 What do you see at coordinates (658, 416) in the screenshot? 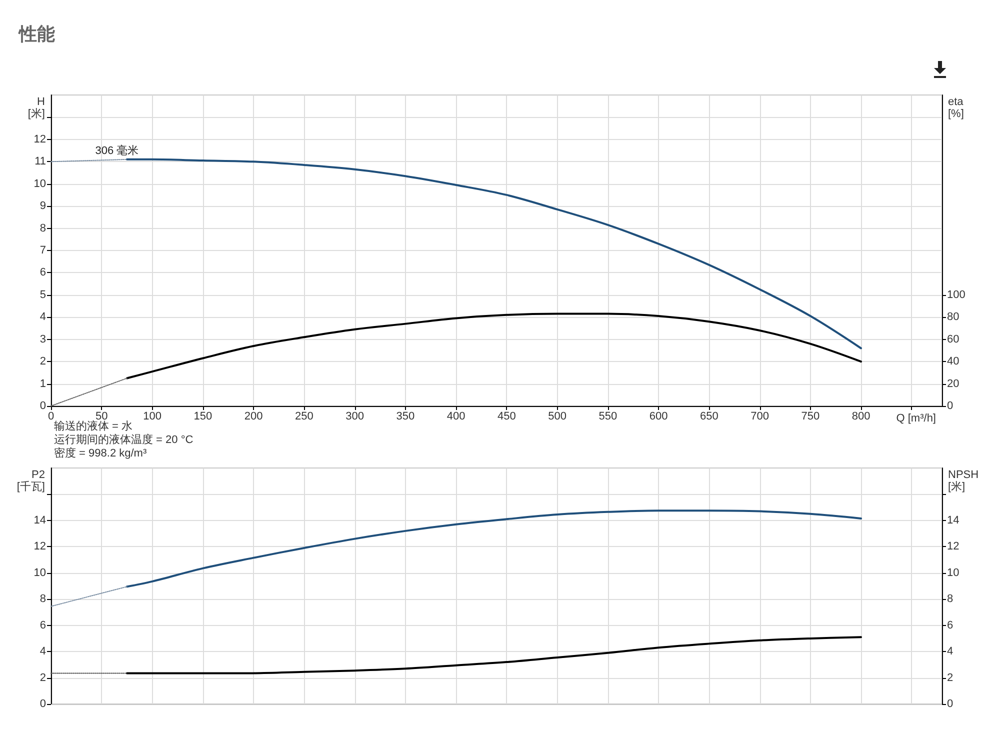
I see `x-tick-label: 600` at bounding box center [658, 416].